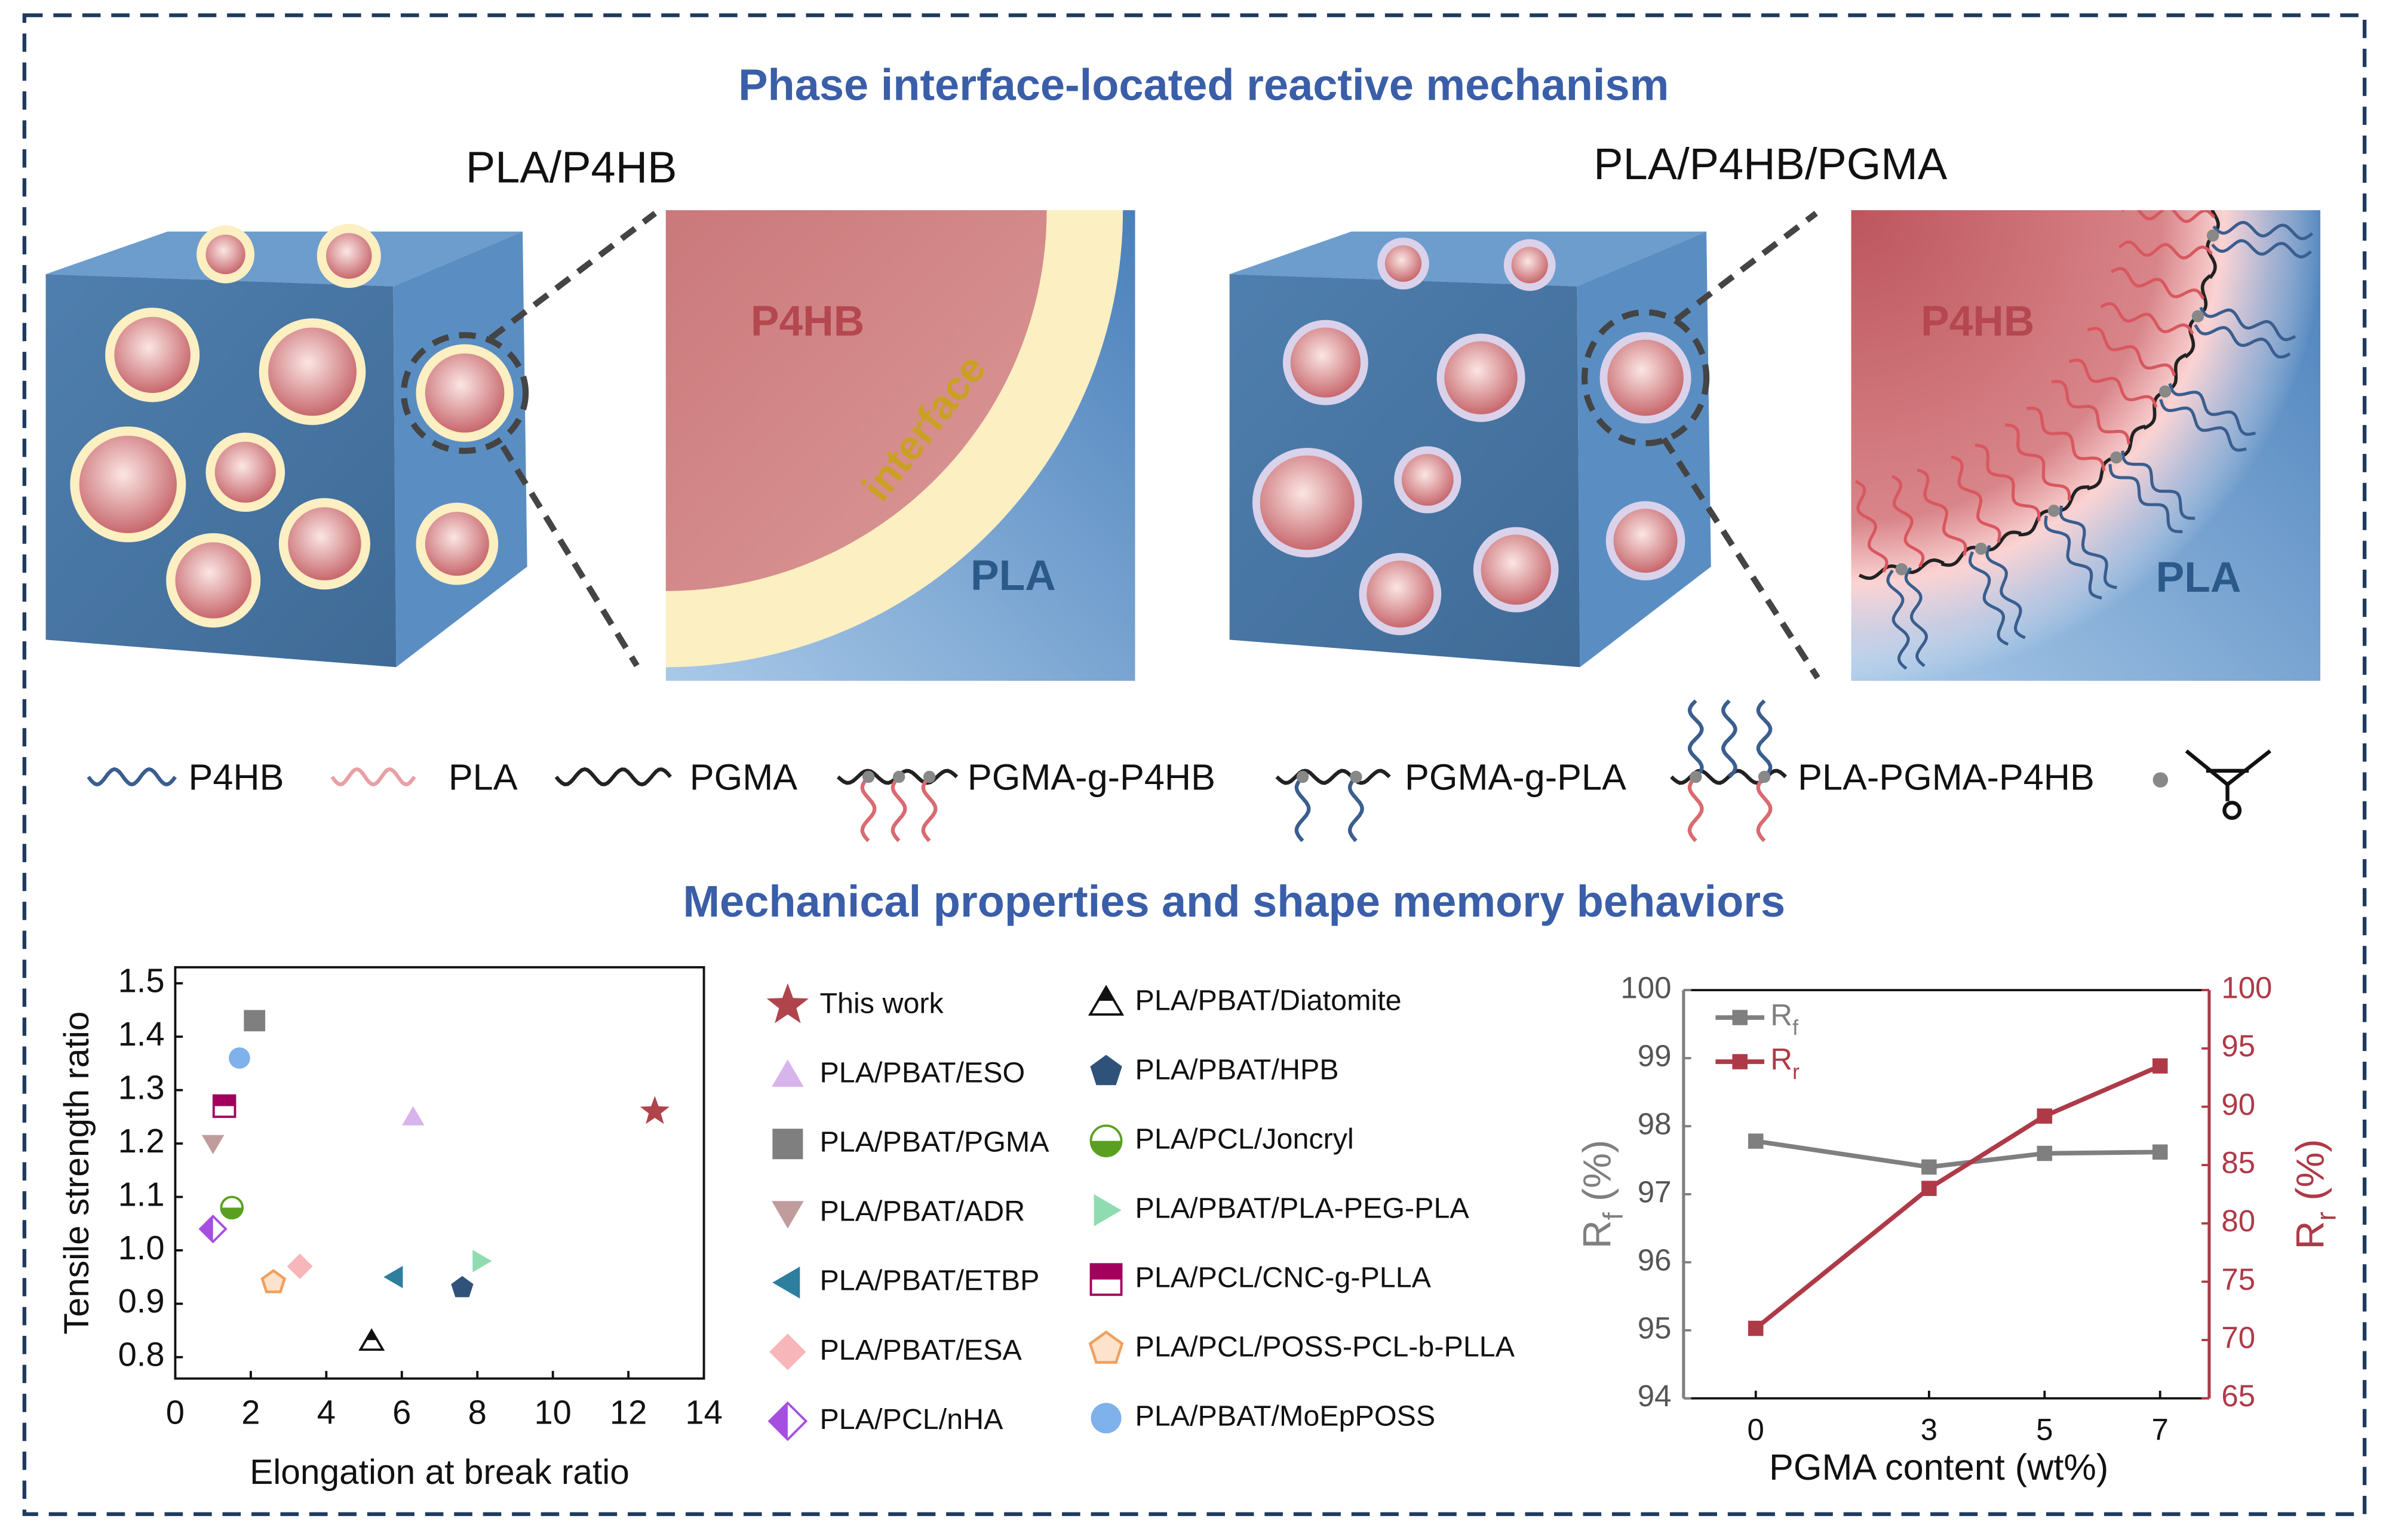 Image resolution: width=2389 pixels, height=1540 pixels. I want to click on y2-tick-label: 80, so click(2238, 1221).